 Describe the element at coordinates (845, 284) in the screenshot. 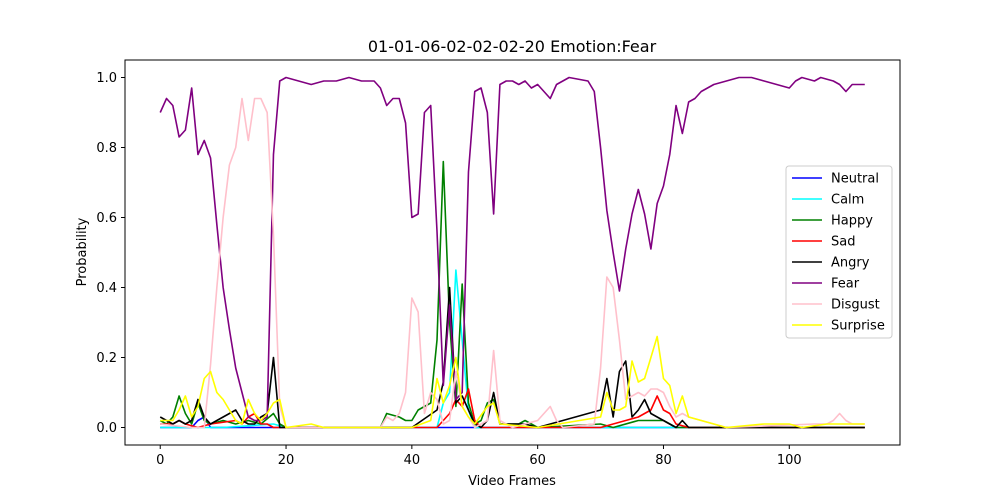

I see `legend-label-fear: Fear` at that location.